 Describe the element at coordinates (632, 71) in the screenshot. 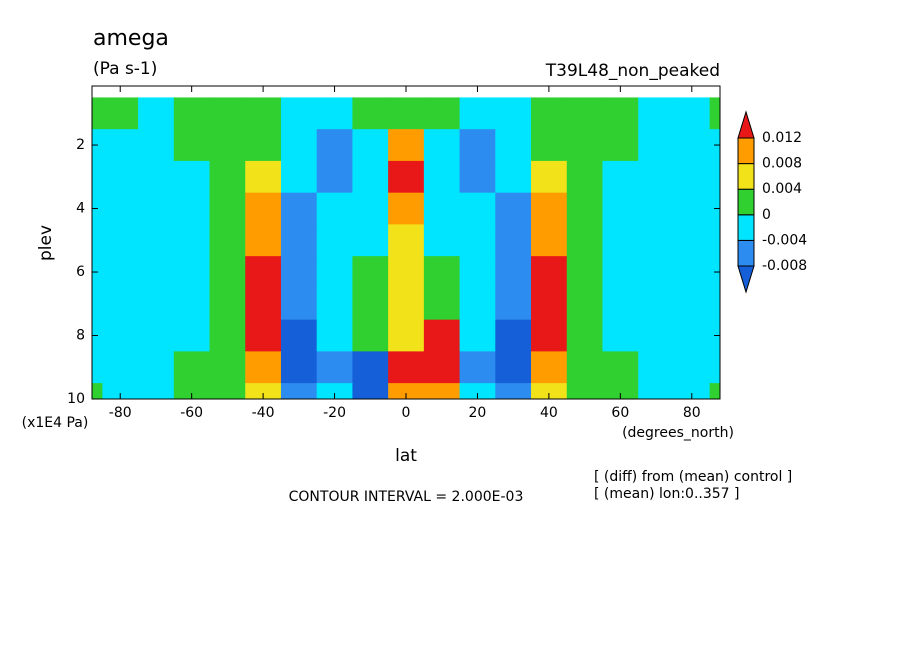

I see `subtitle: T39L48_non_peaked` at that location.